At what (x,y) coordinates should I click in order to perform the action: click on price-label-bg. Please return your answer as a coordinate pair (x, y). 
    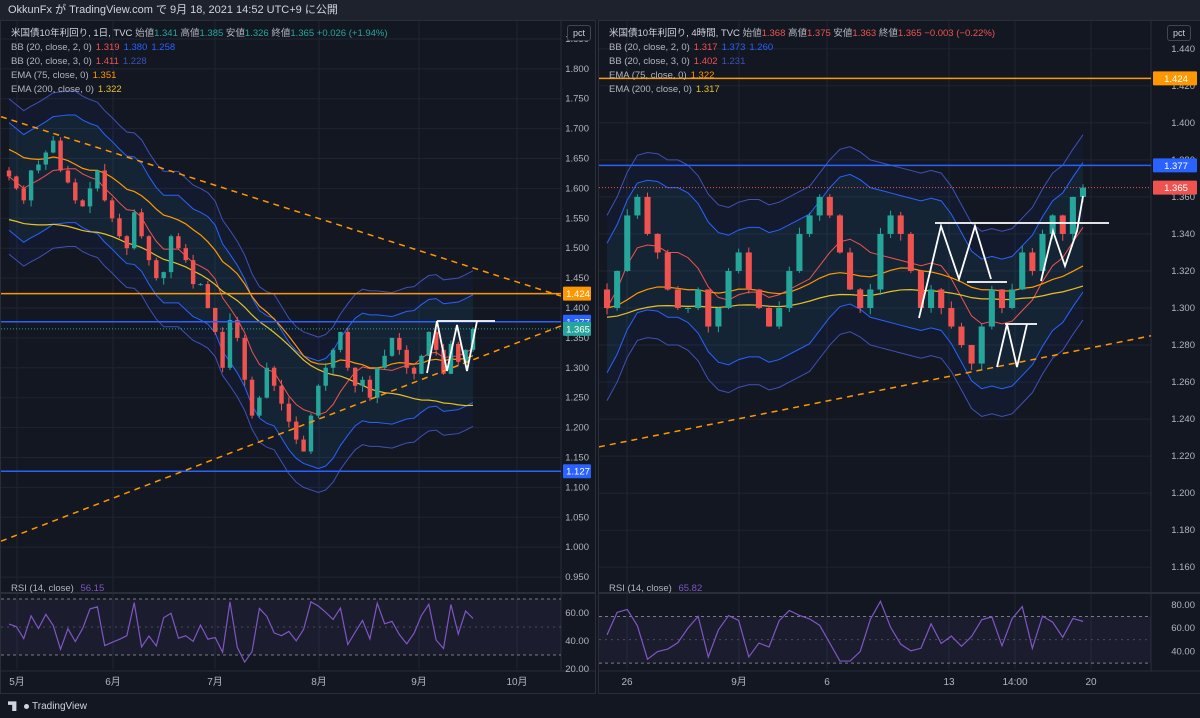
    Looking at the image, I should click on (1175, 187).